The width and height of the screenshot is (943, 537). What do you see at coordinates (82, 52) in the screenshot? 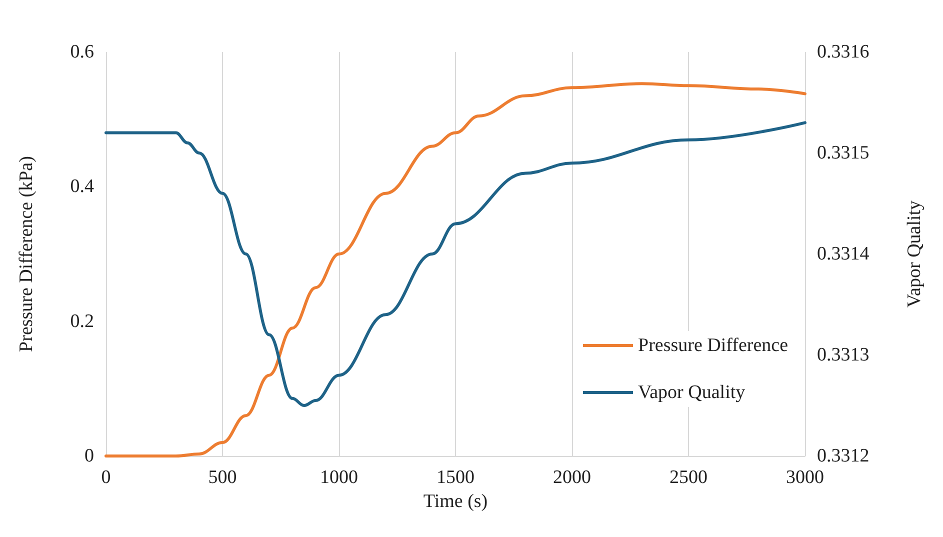
I see `y-tick-label: 0.6` at bounding box center [82, 52].